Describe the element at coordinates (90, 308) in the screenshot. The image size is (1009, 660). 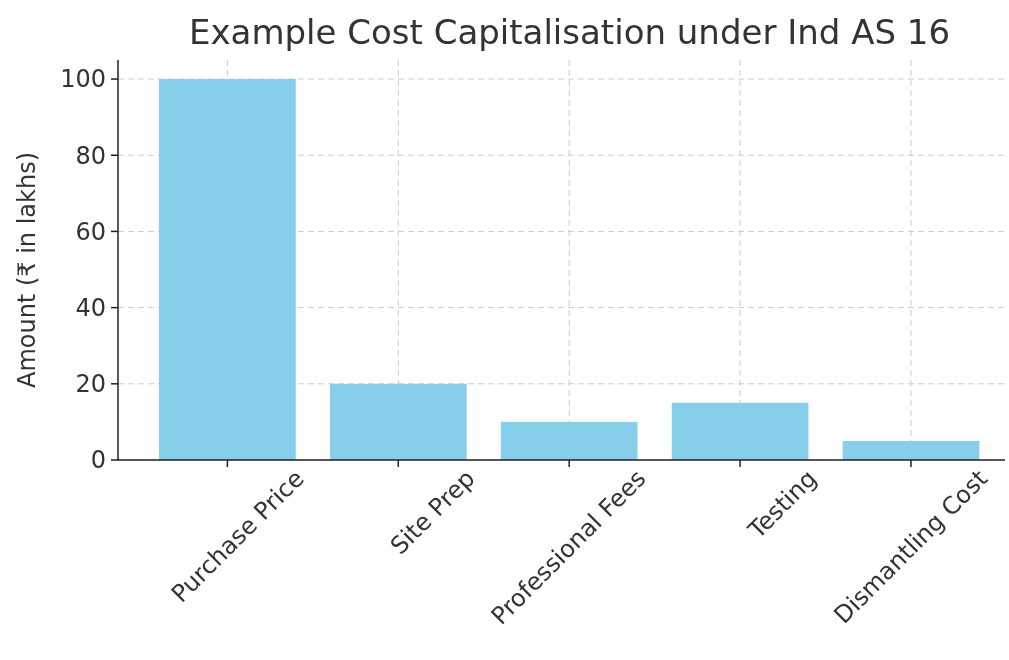
I see `y-tick-label: 40` at that location.